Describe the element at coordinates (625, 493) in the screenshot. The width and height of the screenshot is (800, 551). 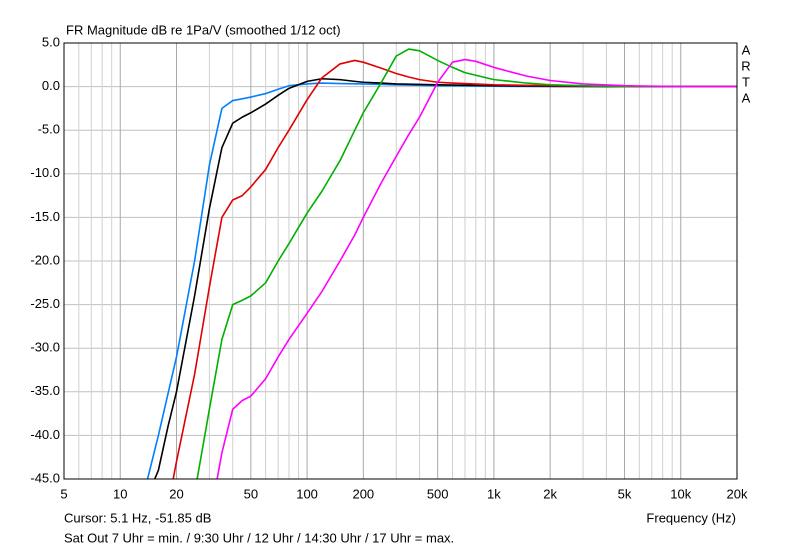
I see `x-tick-label: 5k` at that location.